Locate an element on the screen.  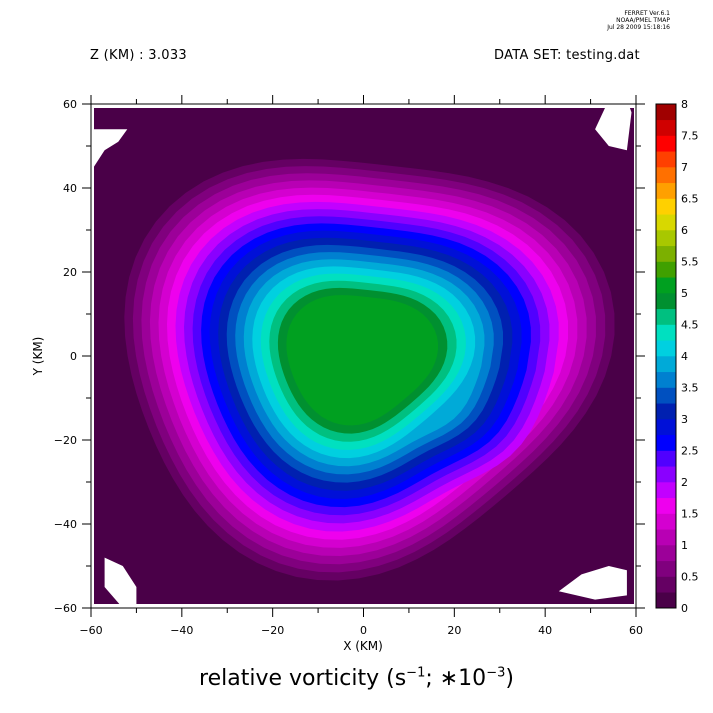
stamp-line-2: NOAA/PMEL TMAP is located at coordinates (643, 20).